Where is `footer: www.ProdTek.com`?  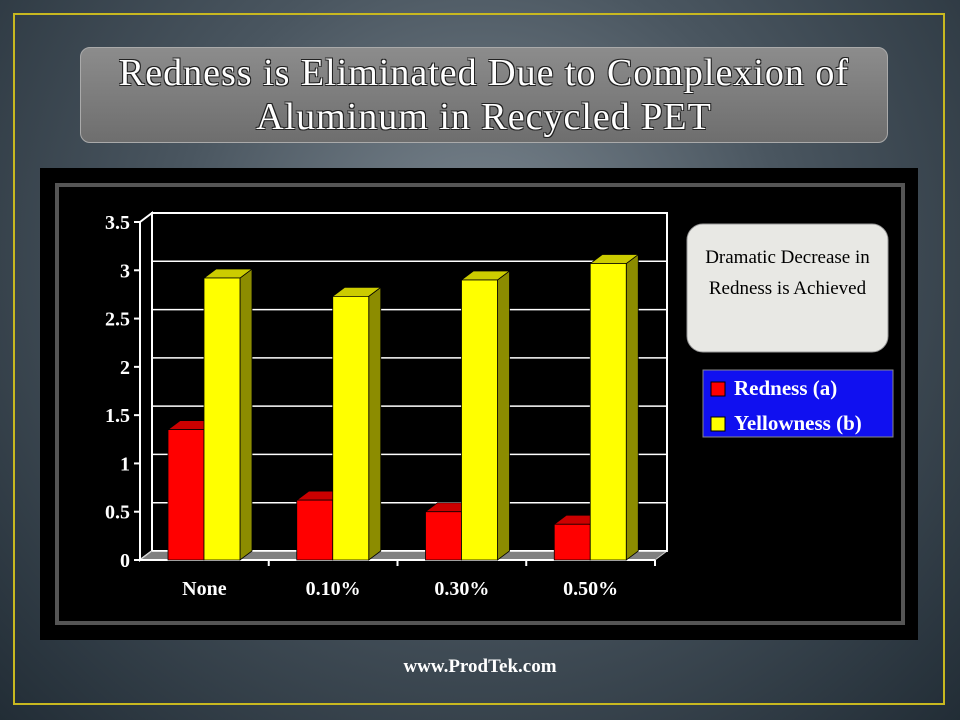
footer: www.ProdTek.com is located at coordinates (480, 666).